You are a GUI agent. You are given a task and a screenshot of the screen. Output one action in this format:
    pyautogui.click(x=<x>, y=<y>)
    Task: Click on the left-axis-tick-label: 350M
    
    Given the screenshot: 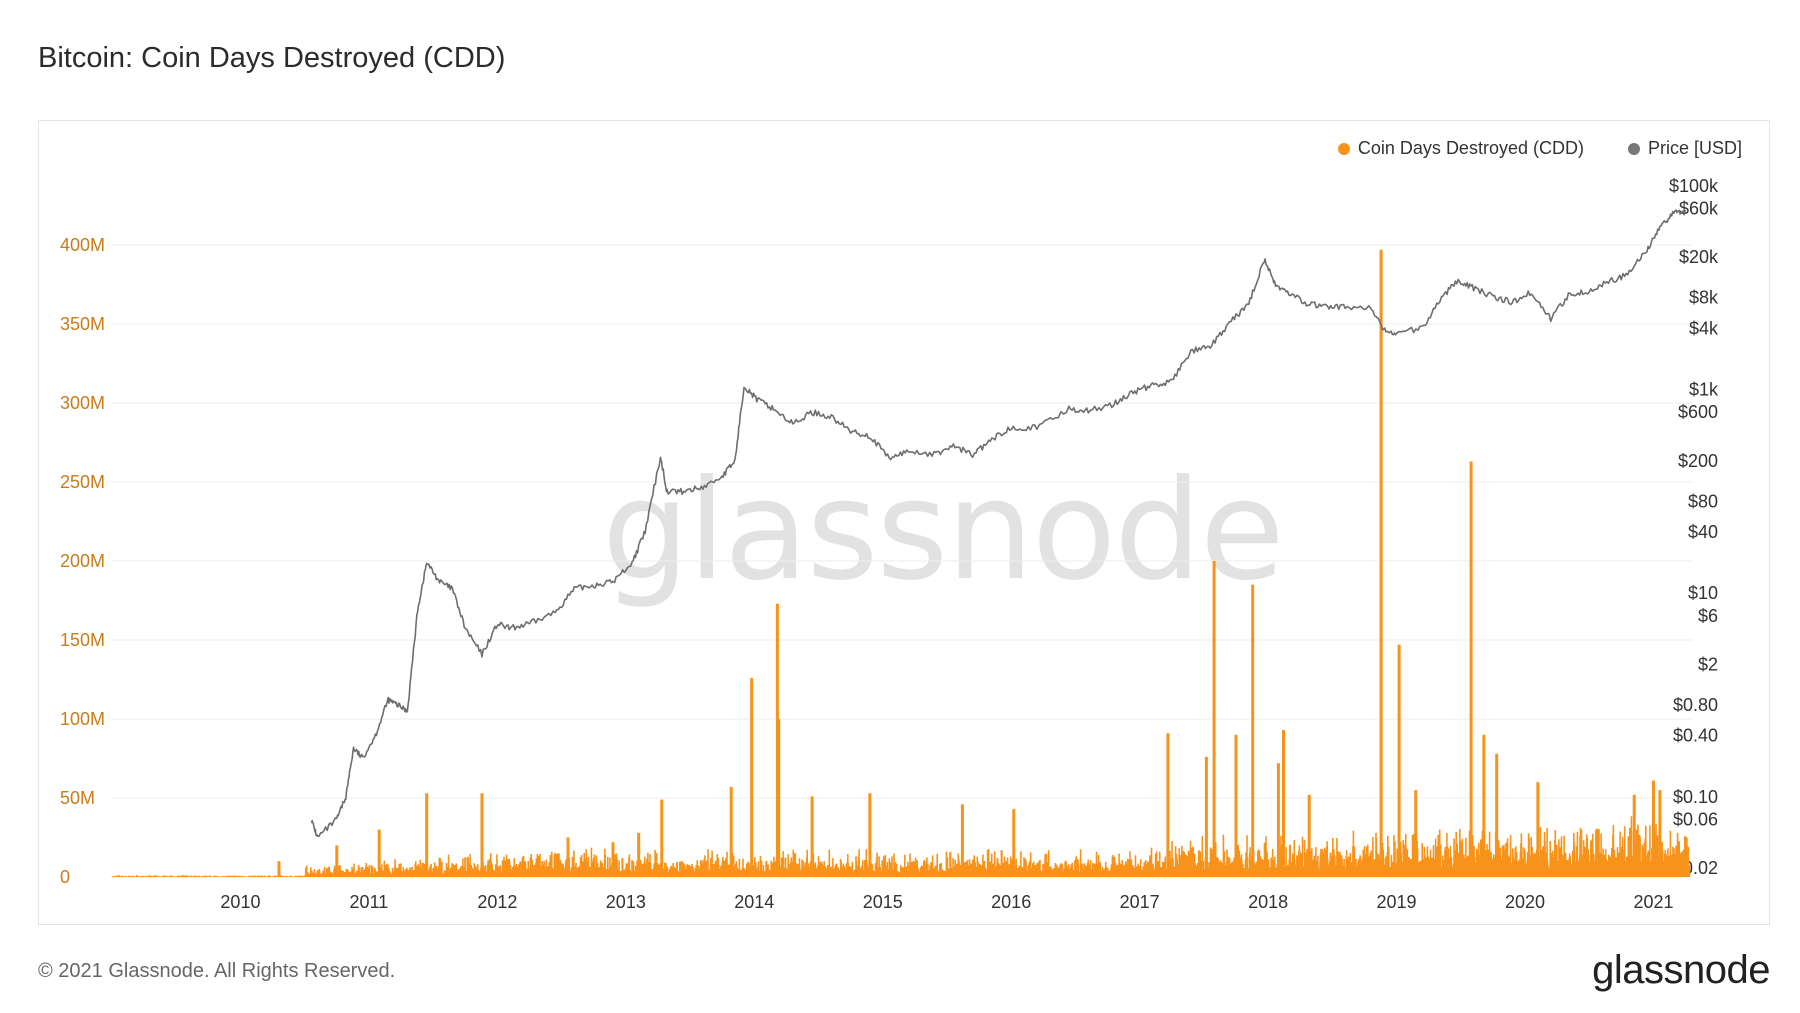 What is the action you would take?
    pyautogui.click(x=82, y=324)
    